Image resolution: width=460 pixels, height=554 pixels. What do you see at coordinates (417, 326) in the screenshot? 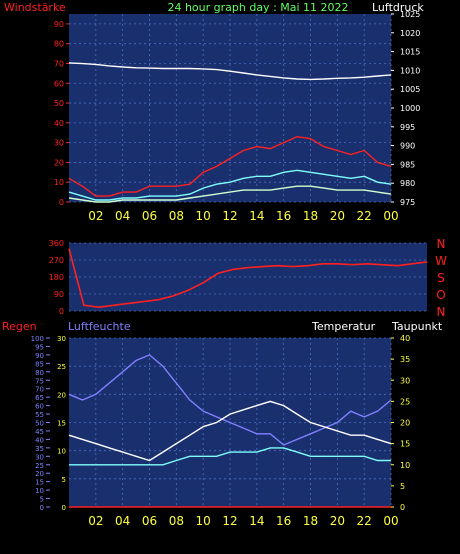
I see `taupunkt-label: Taupunkt` at bounding box center [417, 326].